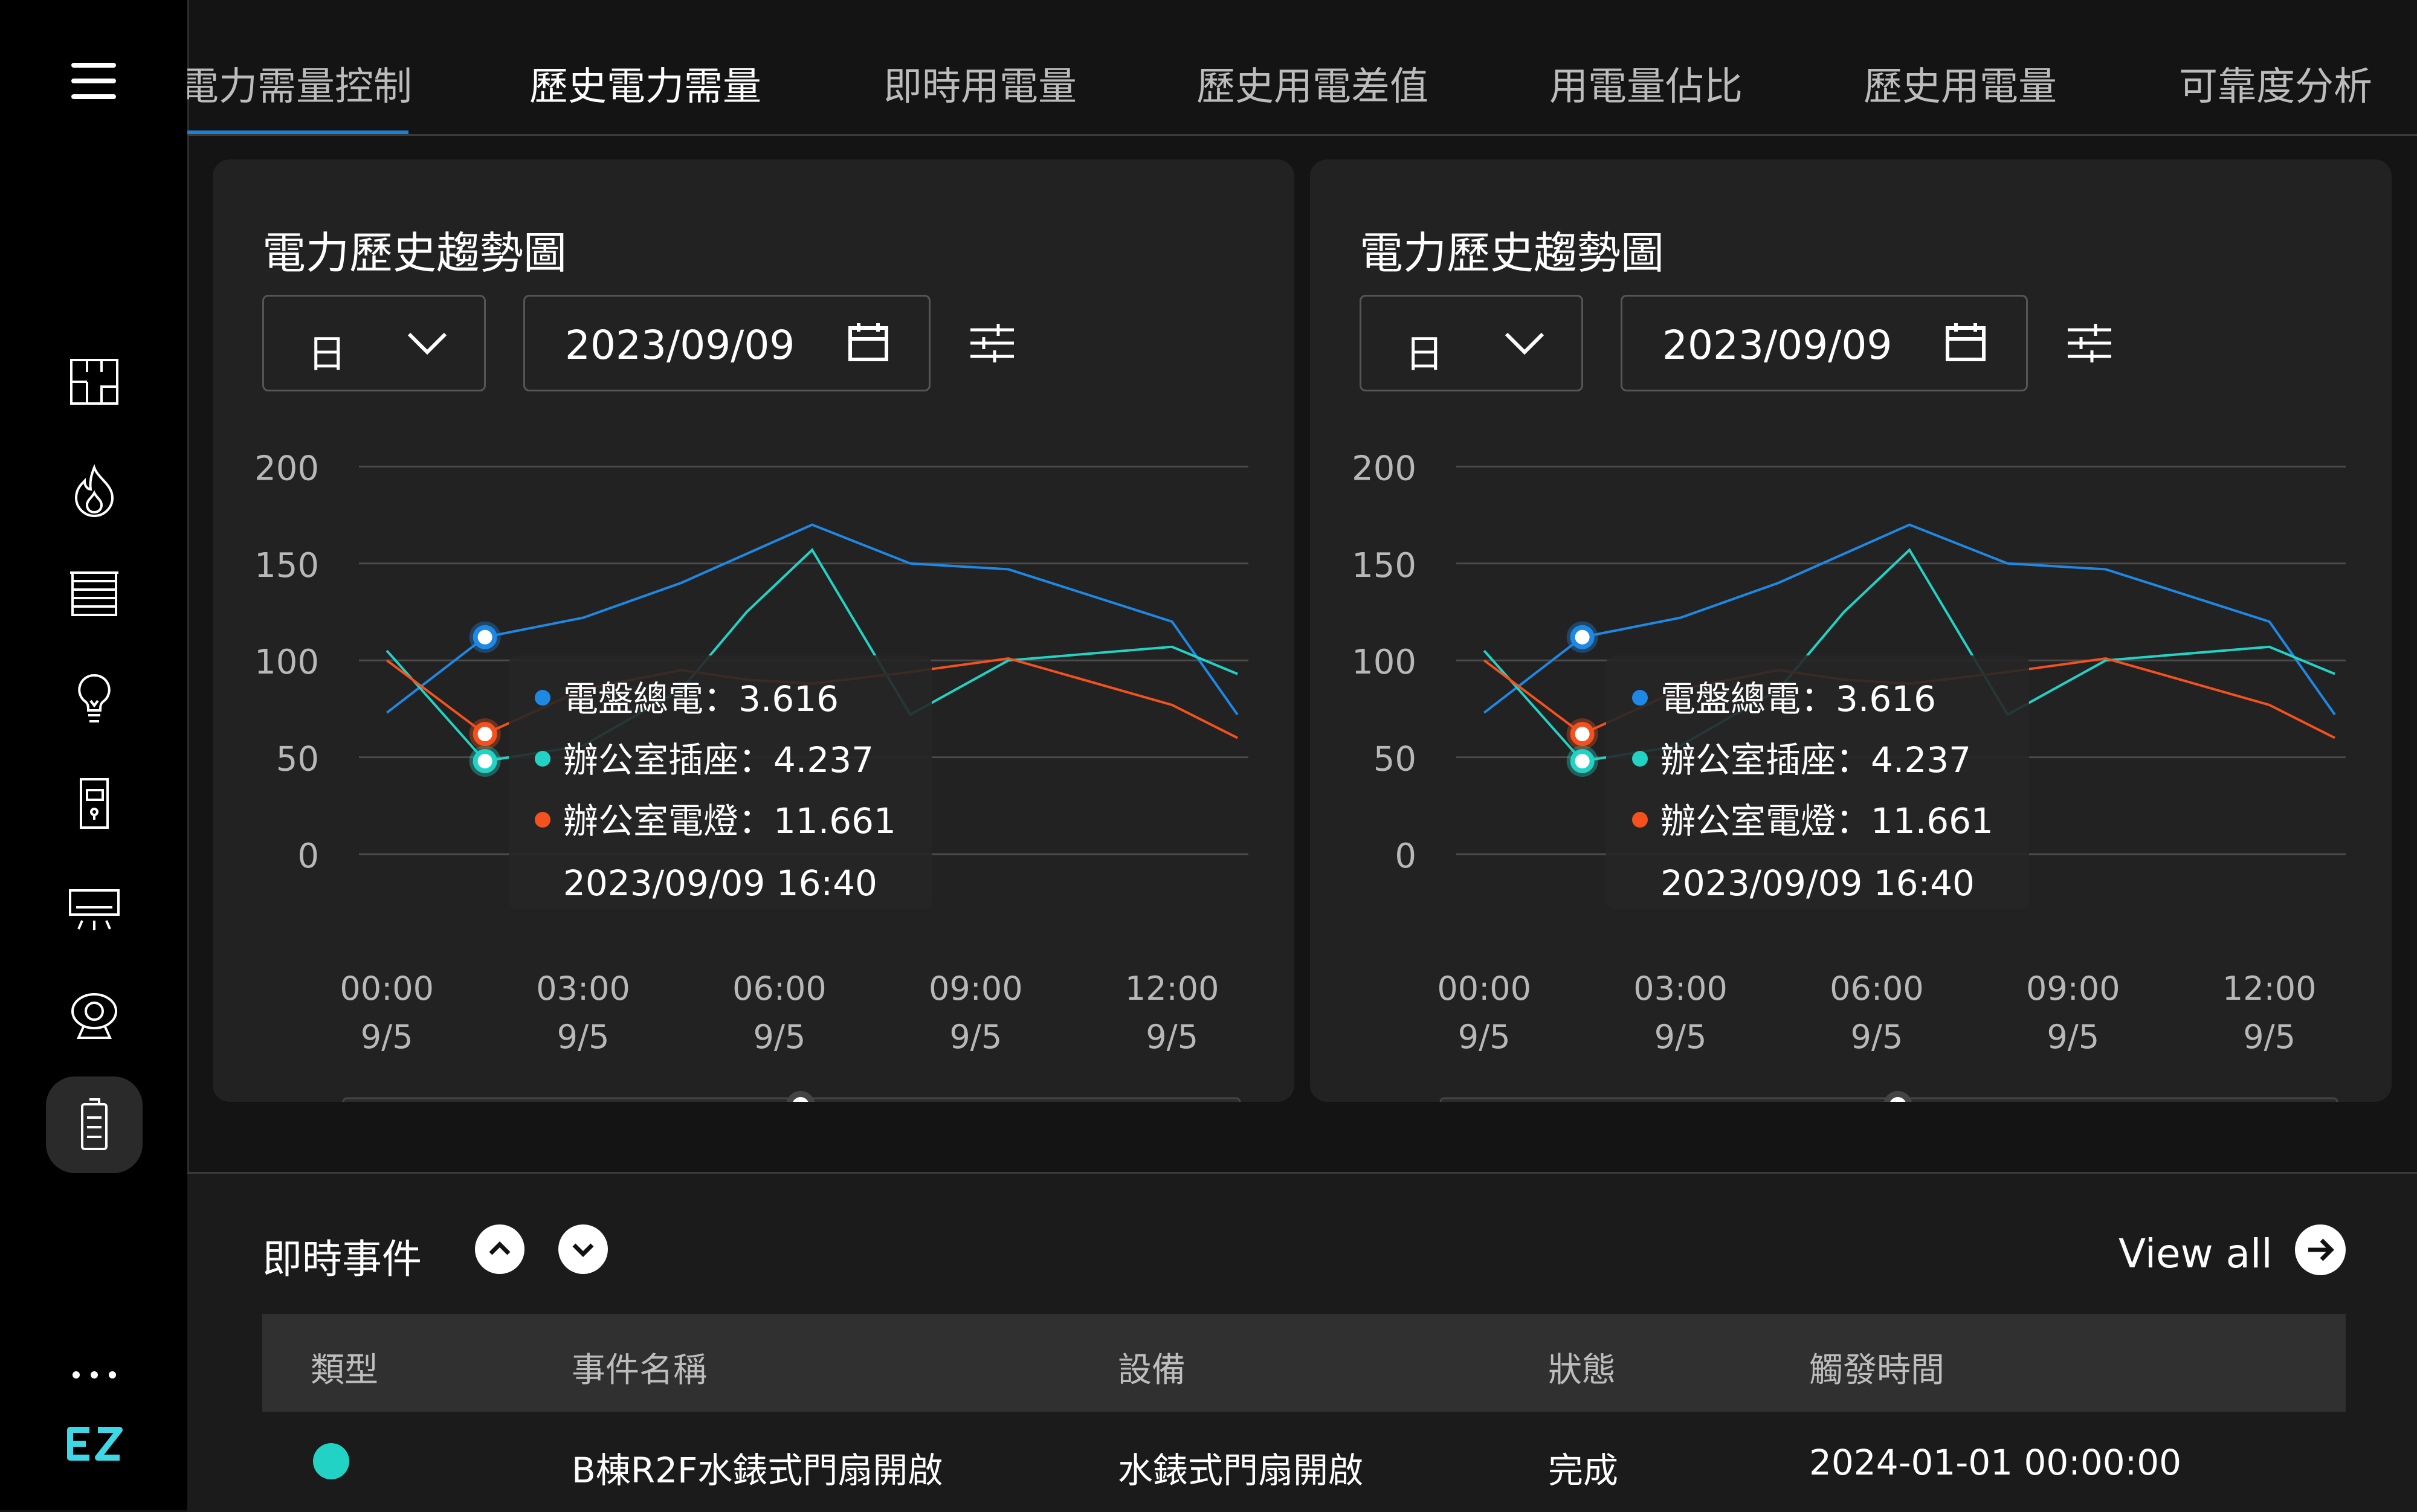  I want to click on tab-realtime-usage: 即時用電量, so click(980, 87).